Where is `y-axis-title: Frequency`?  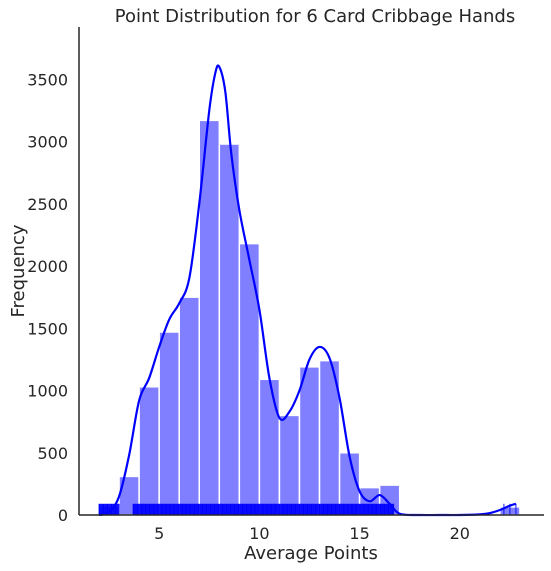
y-axis-title: Frequency is located at coordinates (18, 270).